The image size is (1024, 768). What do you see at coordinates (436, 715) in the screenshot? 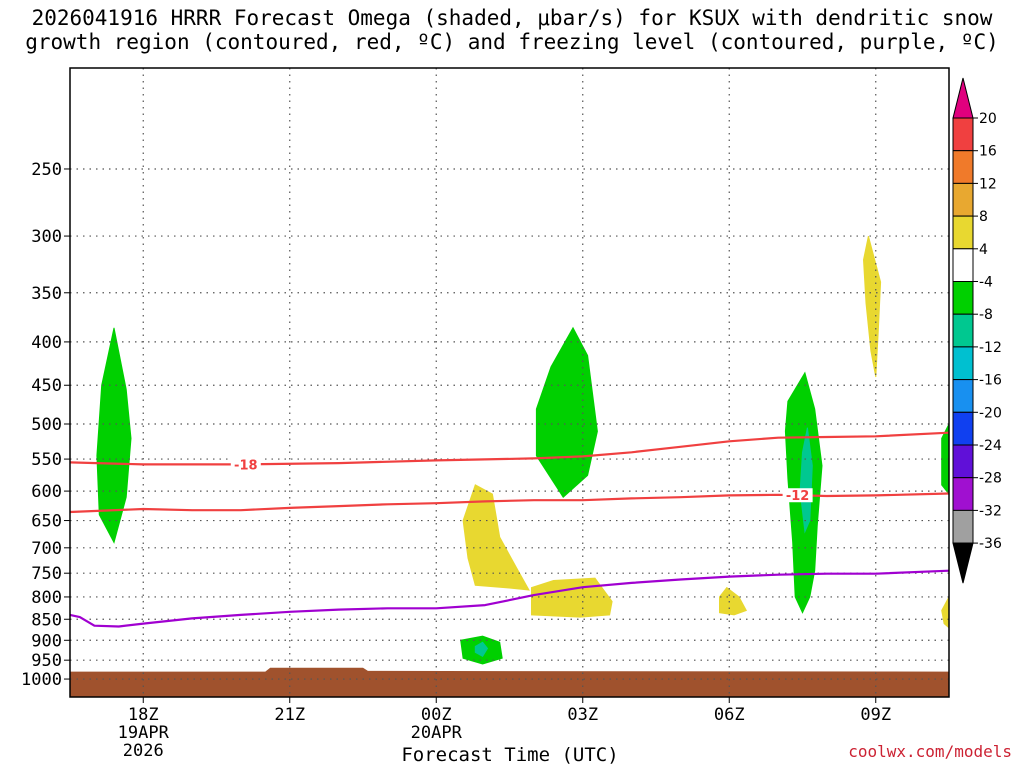
I see `x-tick-label: 00Z` at bounding box center [436, 715].